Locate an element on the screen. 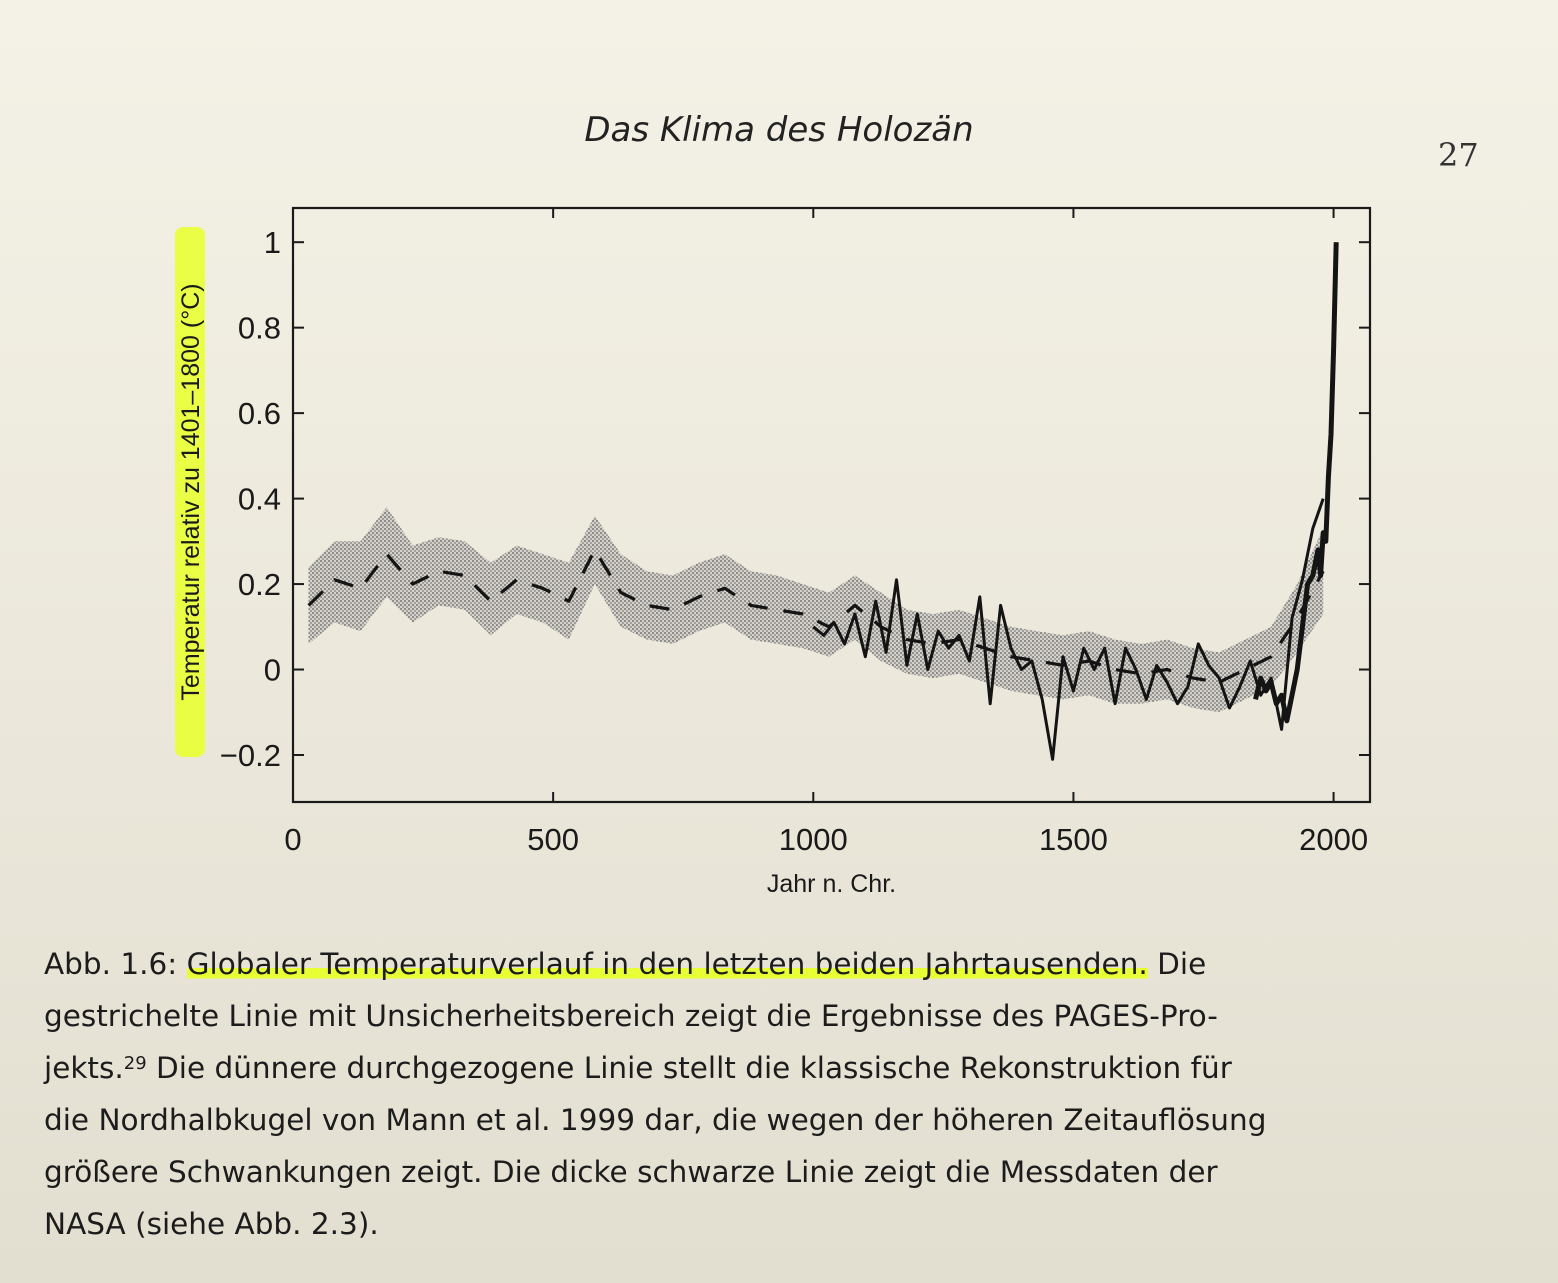 The height and width of the screenshot is (1283, 1558). y-tick-label: −0.2 is located at coordinates (250, 755).